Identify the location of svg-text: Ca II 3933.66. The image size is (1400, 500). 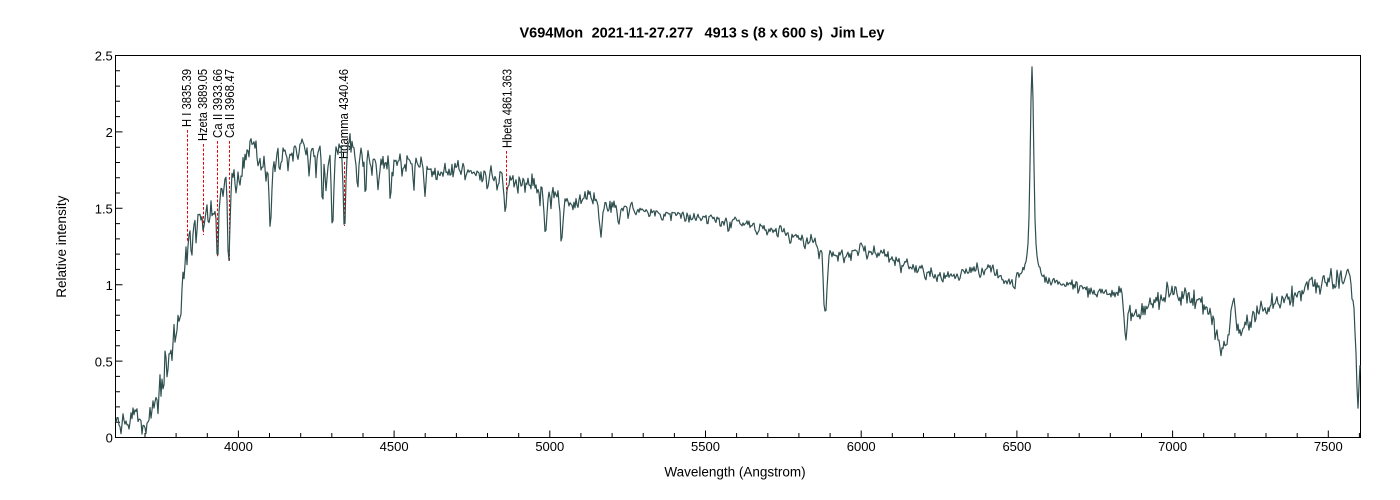
(217, 103).